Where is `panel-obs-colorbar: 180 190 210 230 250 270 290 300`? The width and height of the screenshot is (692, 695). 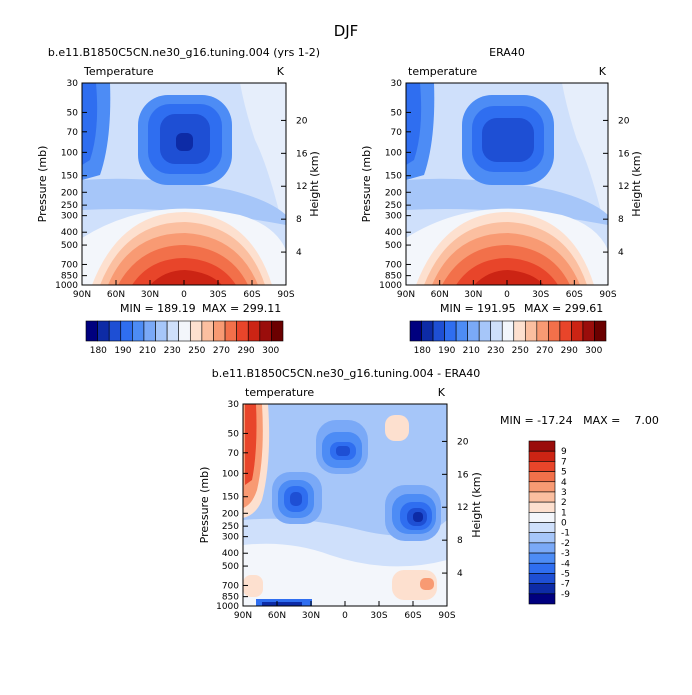 panel-obs-colorbar: 180 190 210 230 250 270 290 300 is located at coordinates (508, 338).